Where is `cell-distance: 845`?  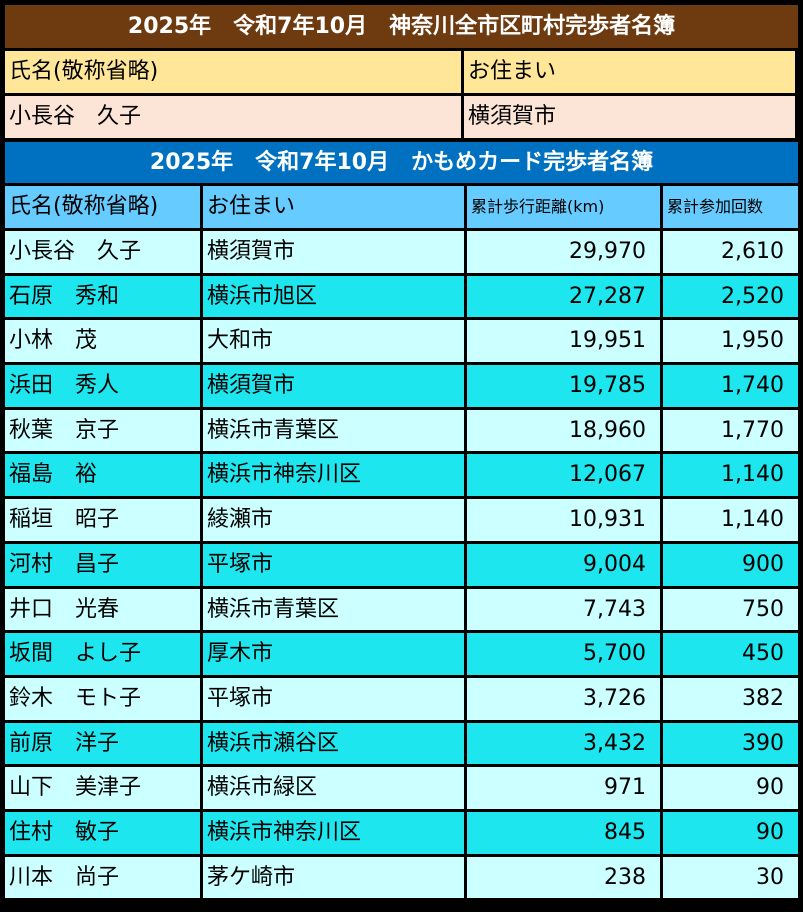 cell-distance: 845 is located at coordinates (563, 832).